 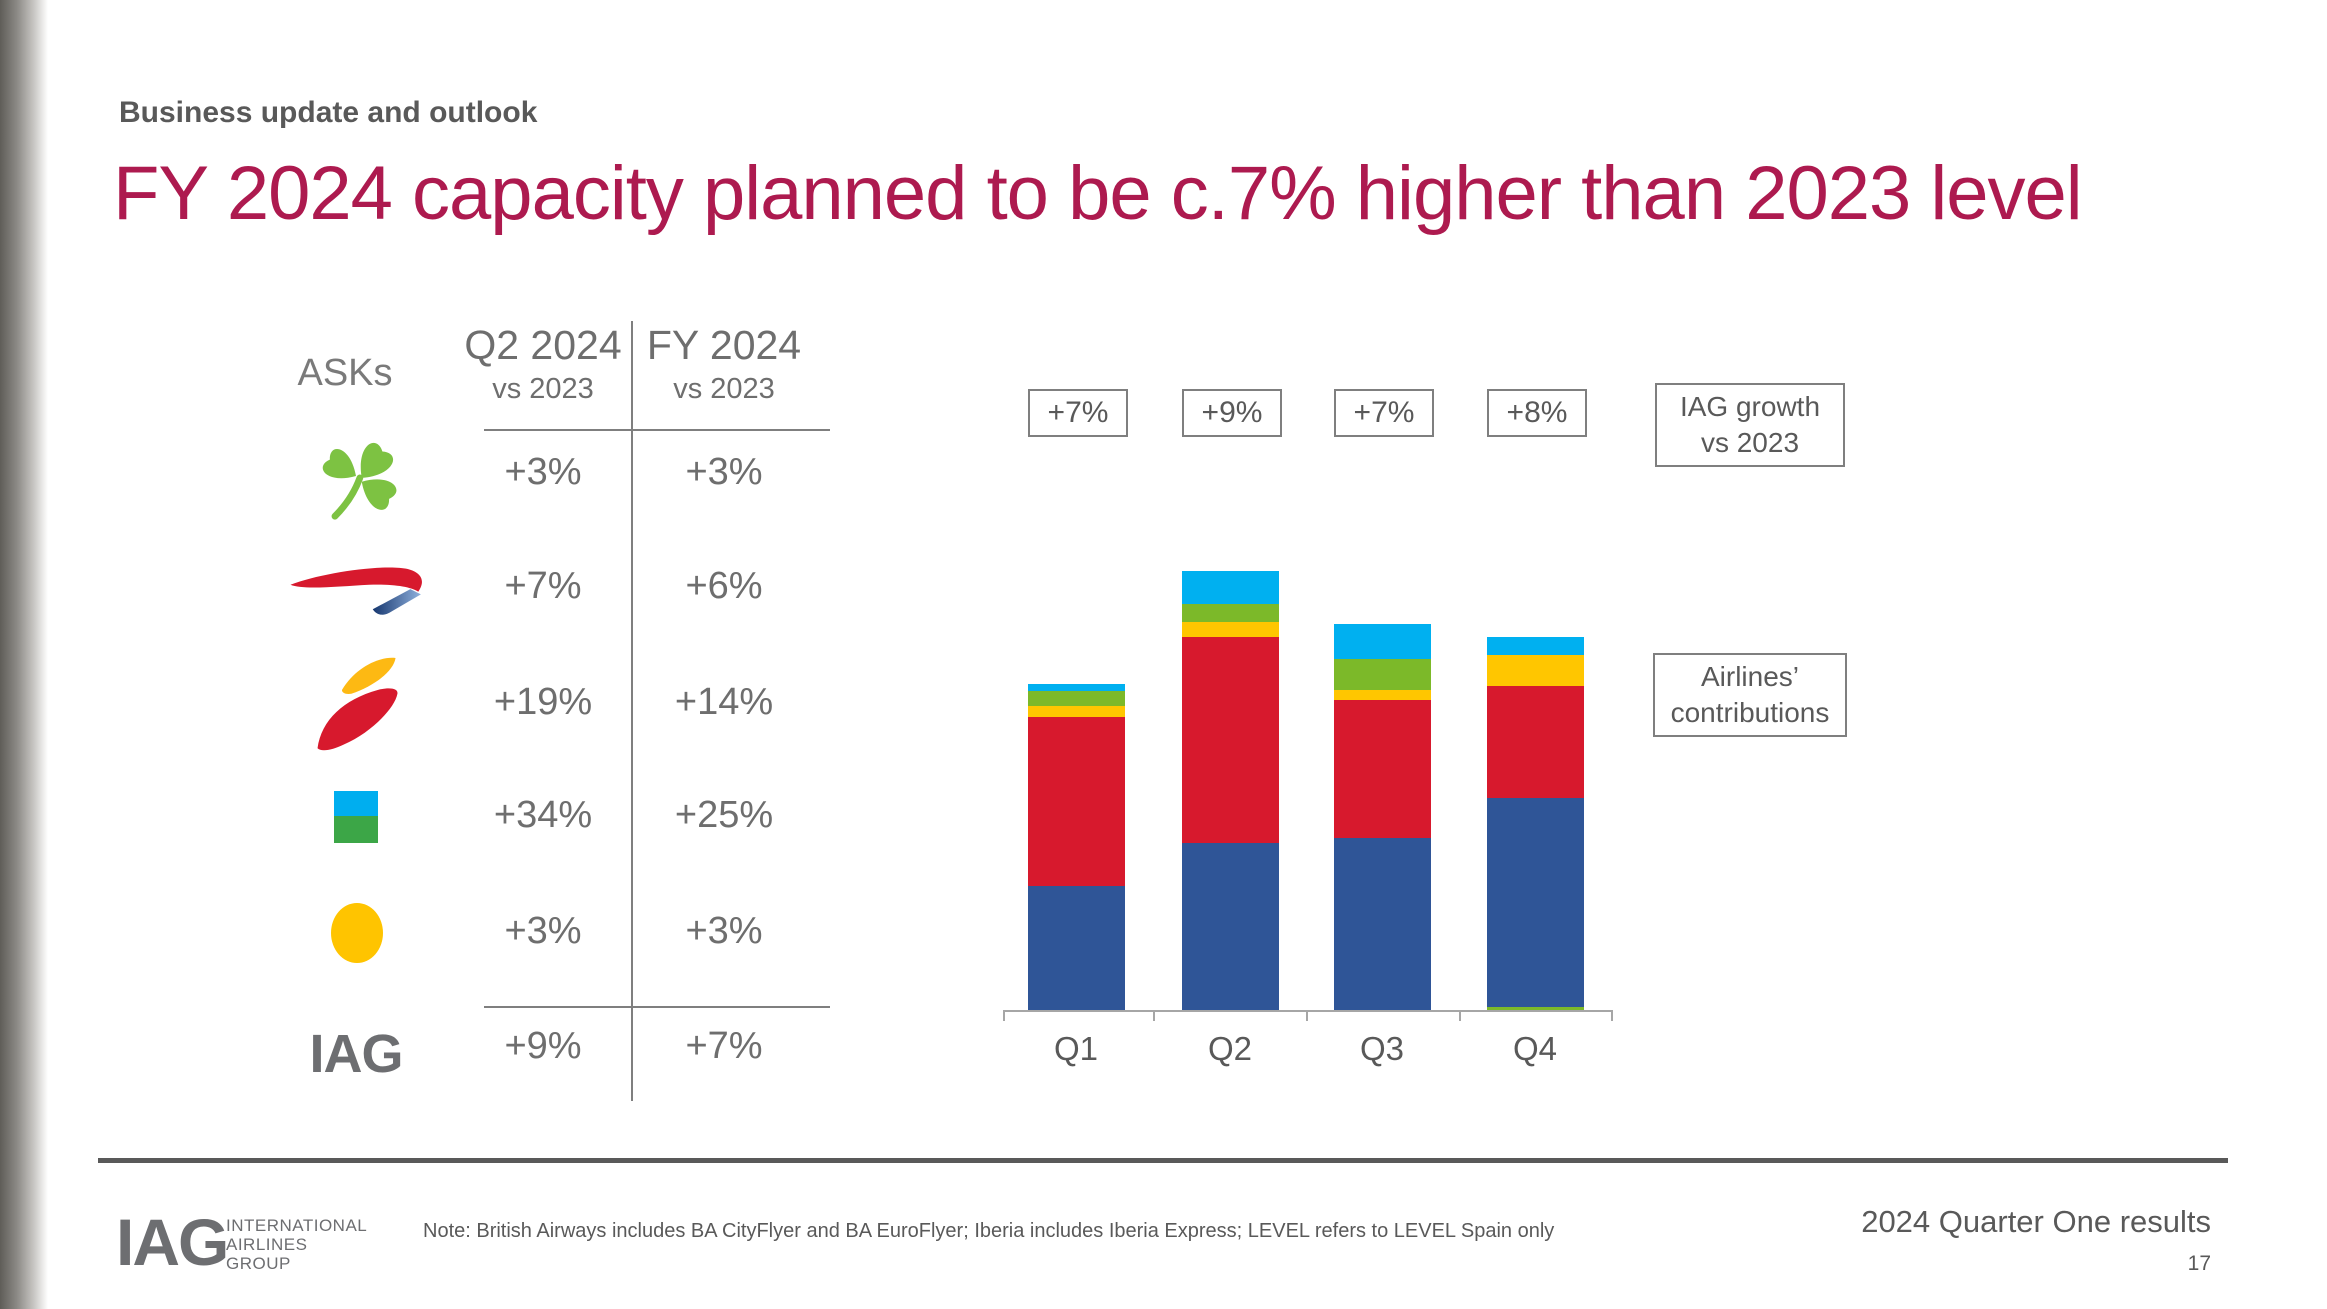 I want to click on table-header-underline, so click(x=657, y=430).